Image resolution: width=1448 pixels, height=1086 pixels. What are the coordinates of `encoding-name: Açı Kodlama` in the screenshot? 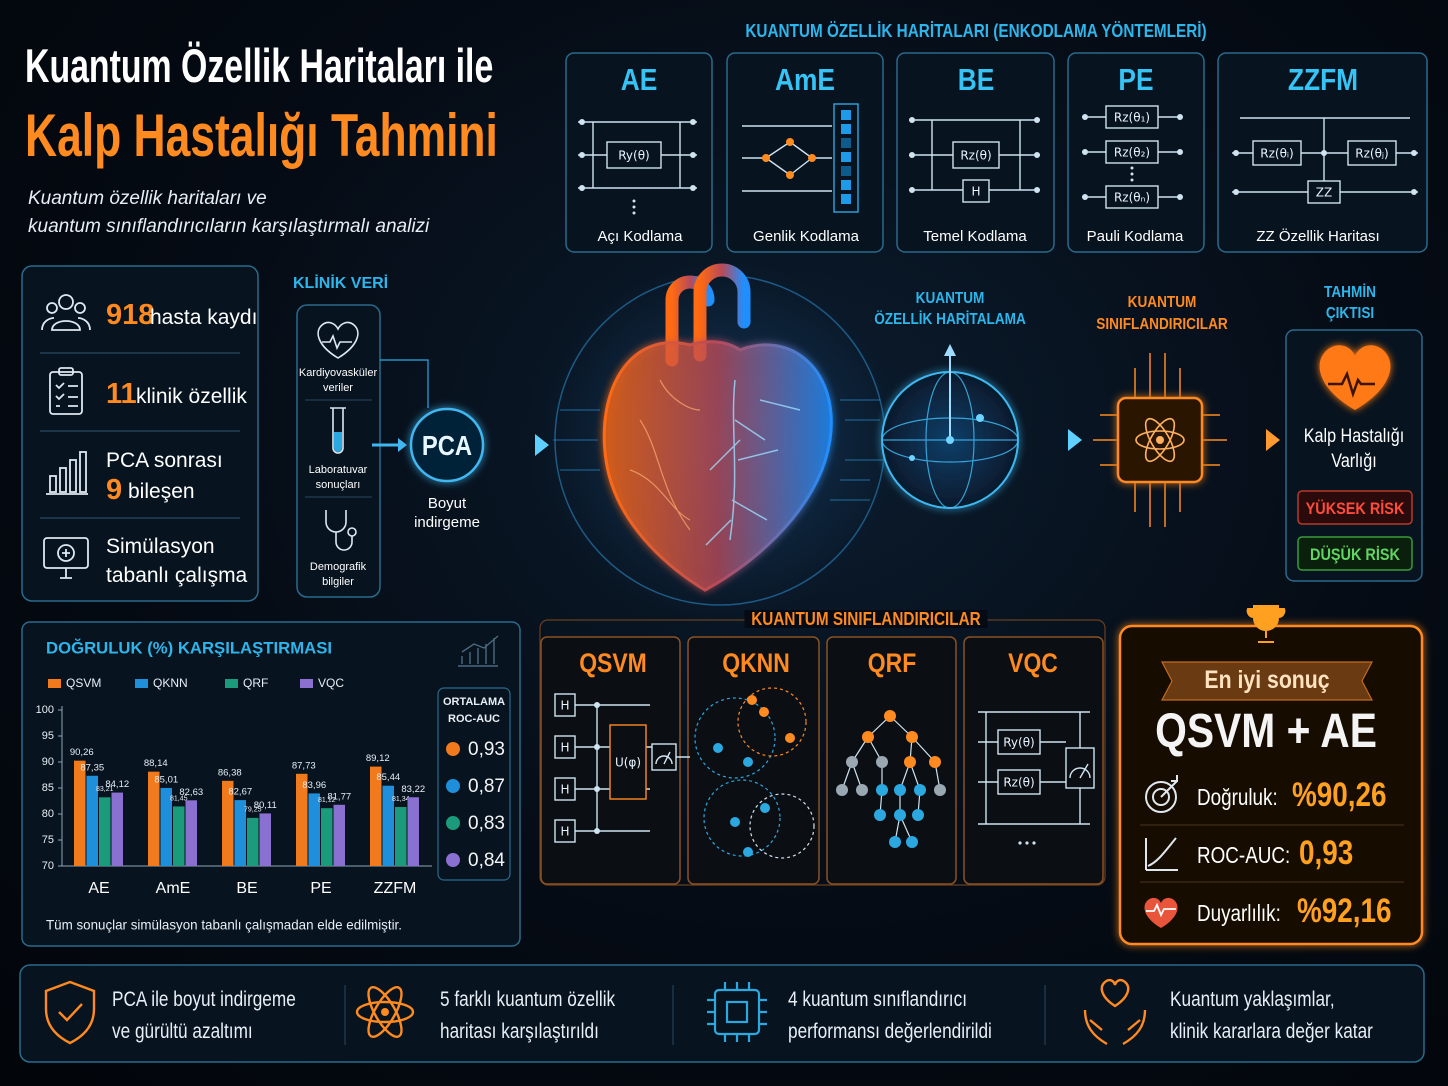 It's located at (640, 236).